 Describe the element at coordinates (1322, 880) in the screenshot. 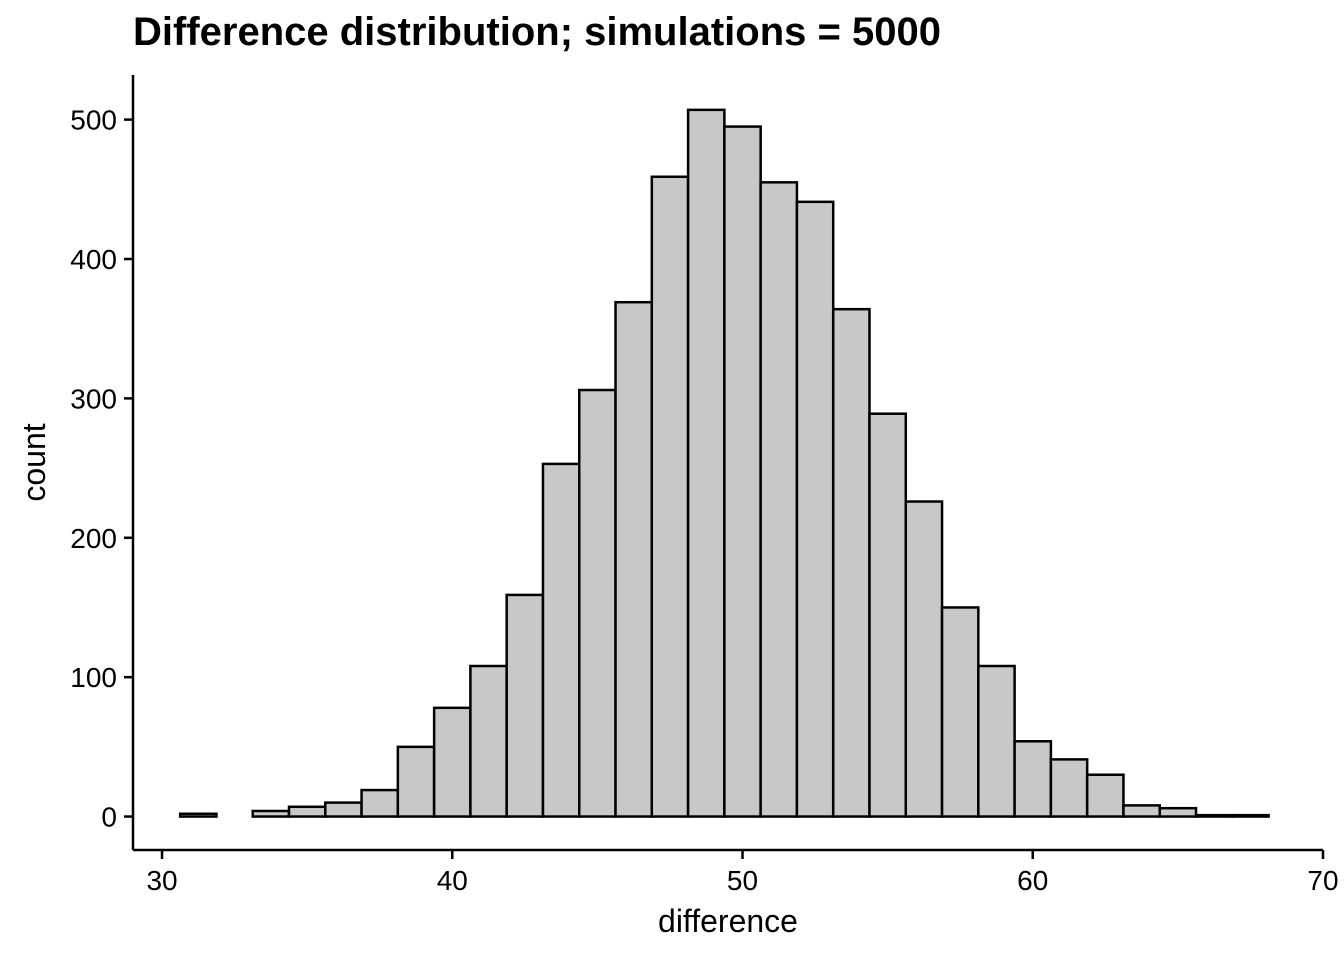

I see `x-tick-label: 70` at that location.